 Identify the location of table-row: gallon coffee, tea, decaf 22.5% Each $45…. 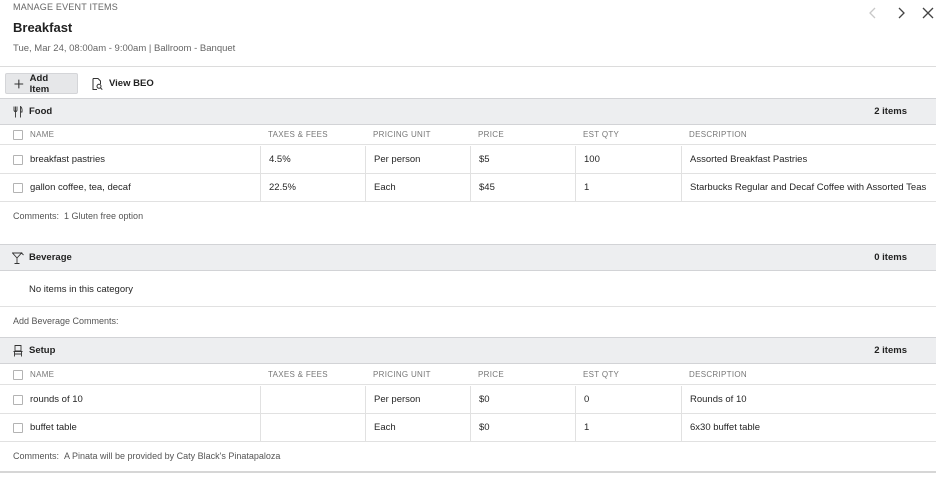
(468, 188).